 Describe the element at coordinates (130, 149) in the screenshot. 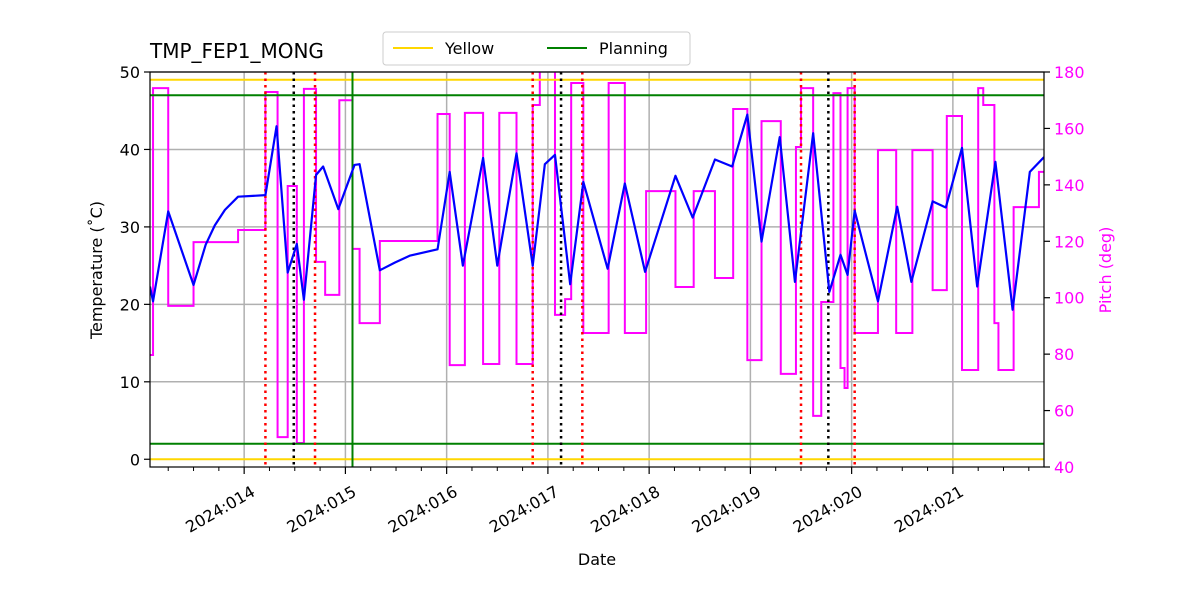

I see `y-tick-label: 40` at that location.